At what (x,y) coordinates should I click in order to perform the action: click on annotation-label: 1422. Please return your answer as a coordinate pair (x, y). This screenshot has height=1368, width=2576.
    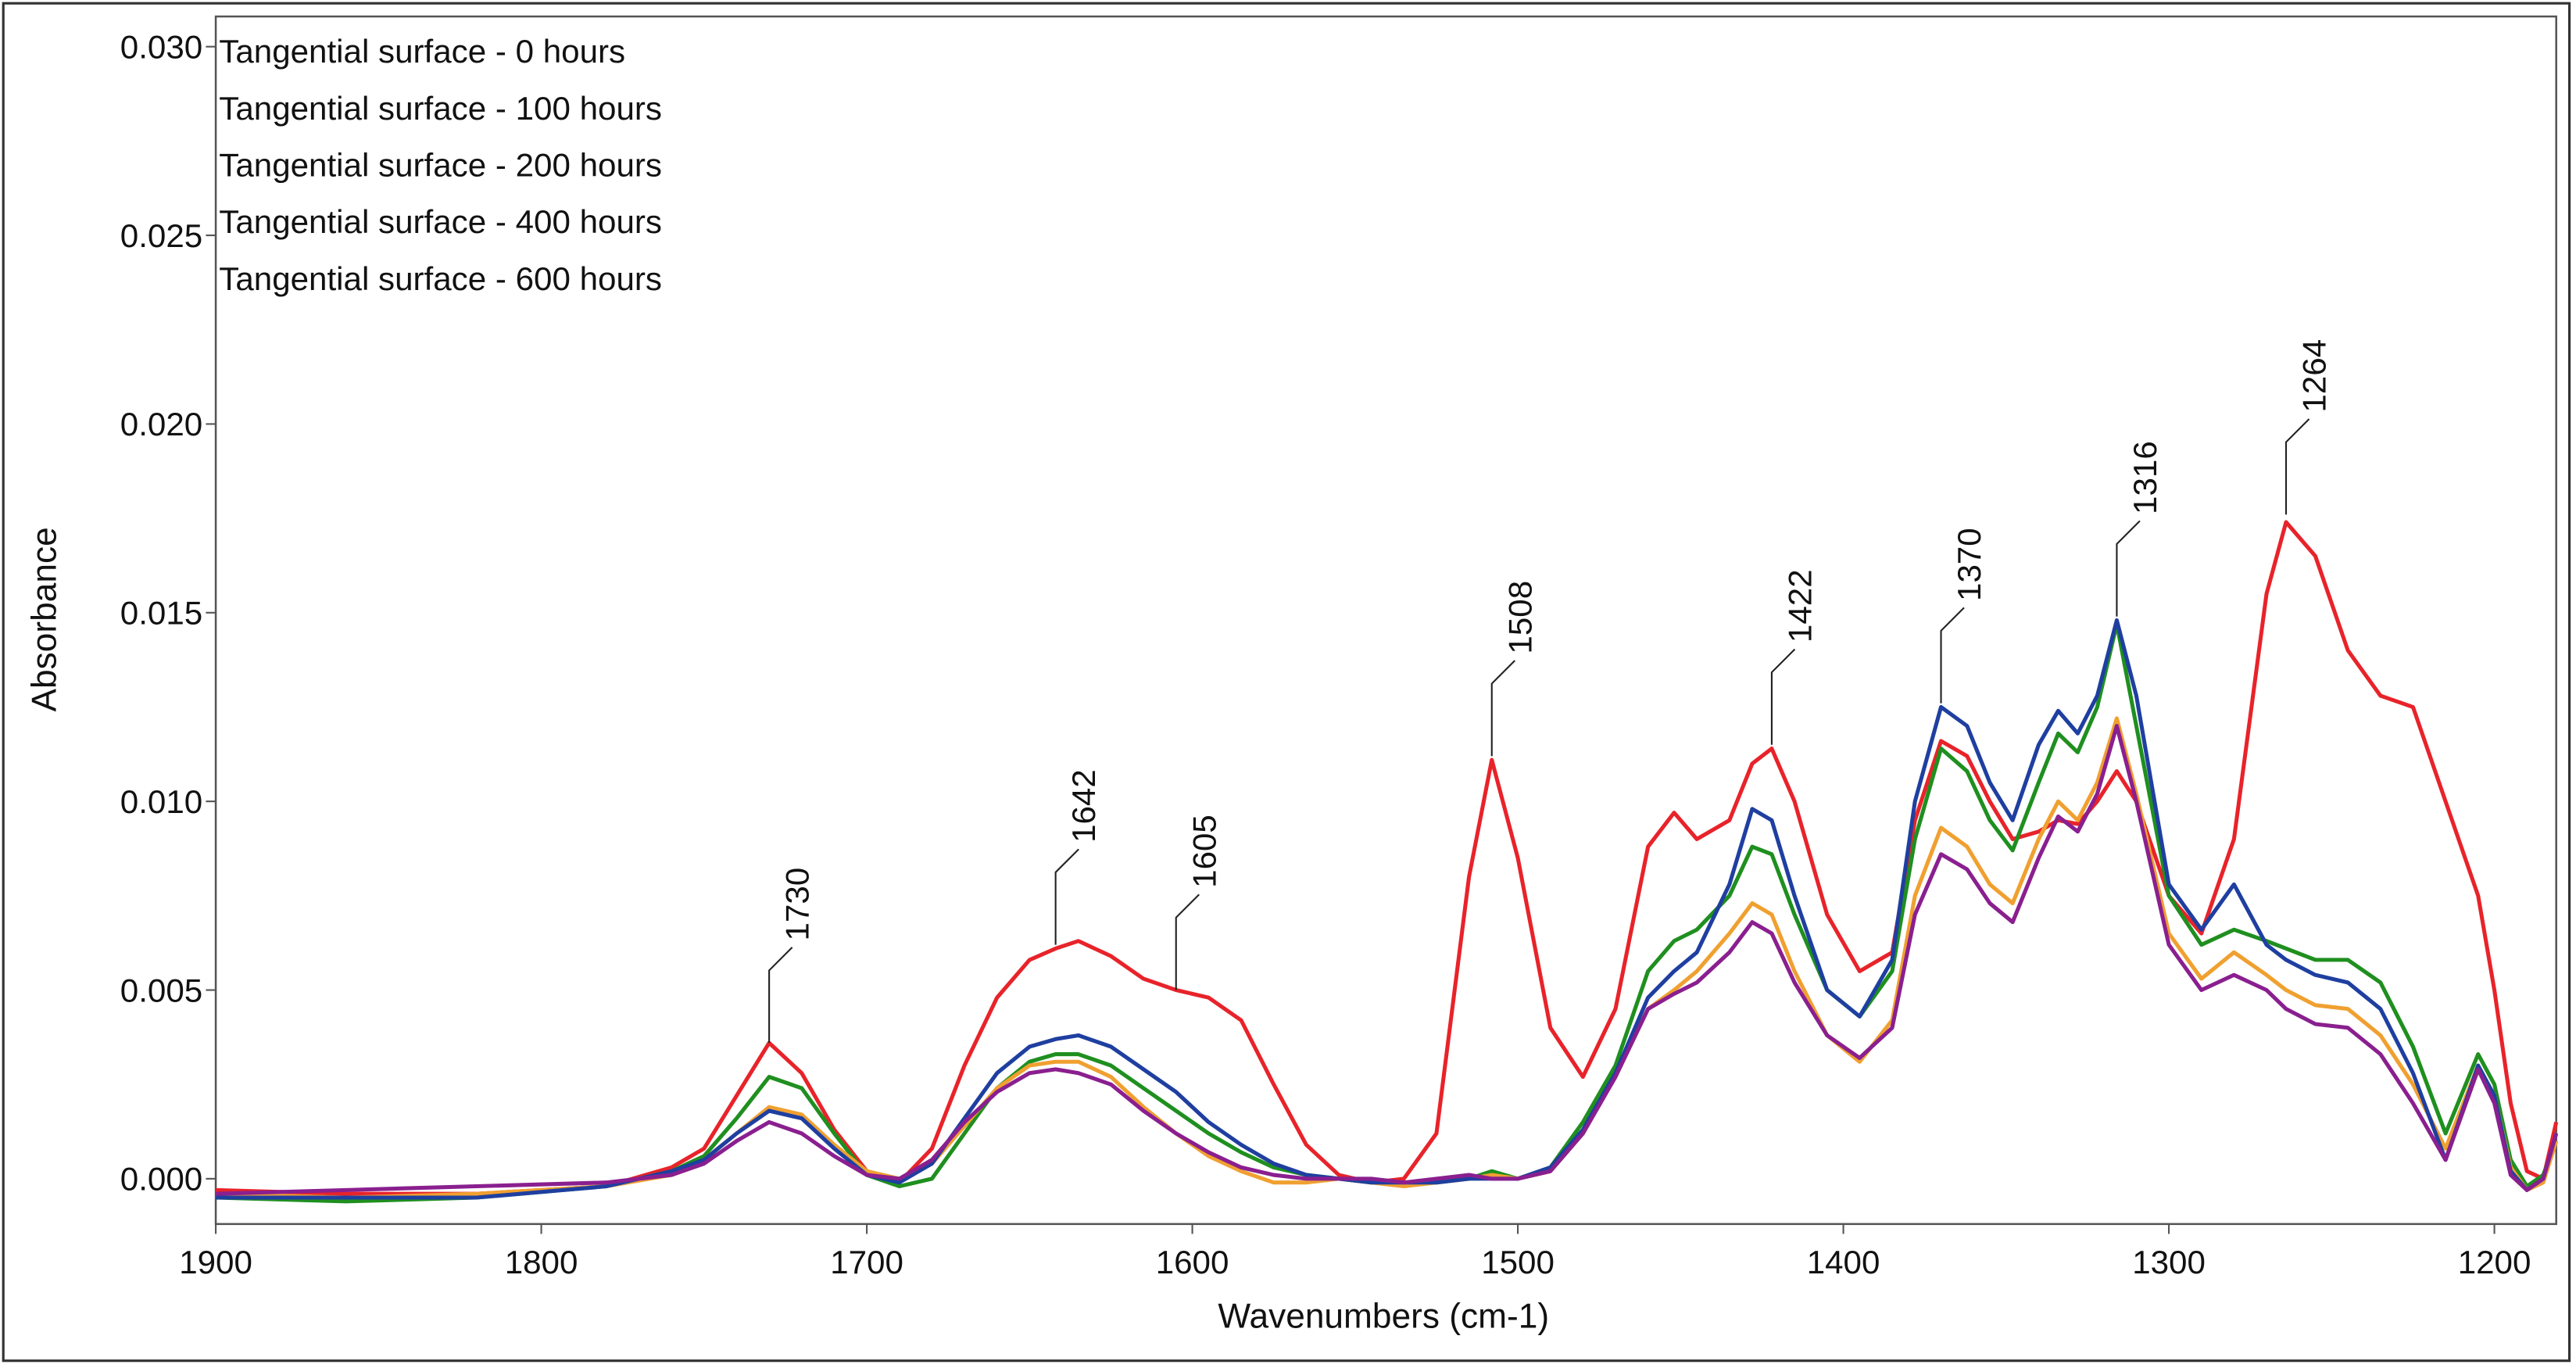
    Looking at the image, I should click on (1800, 606).